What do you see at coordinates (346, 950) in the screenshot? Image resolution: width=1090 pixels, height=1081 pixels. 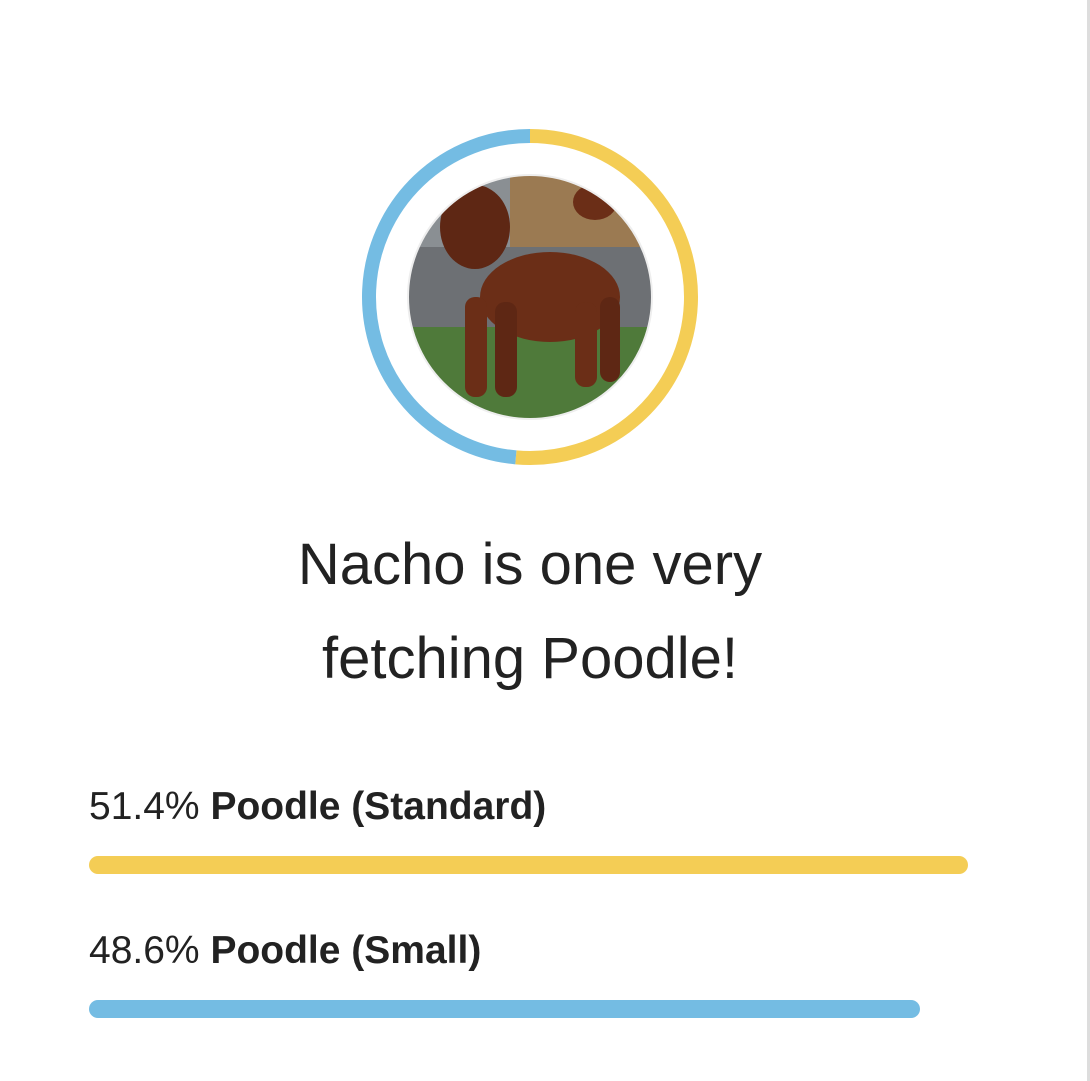 I see `breed-name: Poodle (Small)` at bounding box center [346, 950].